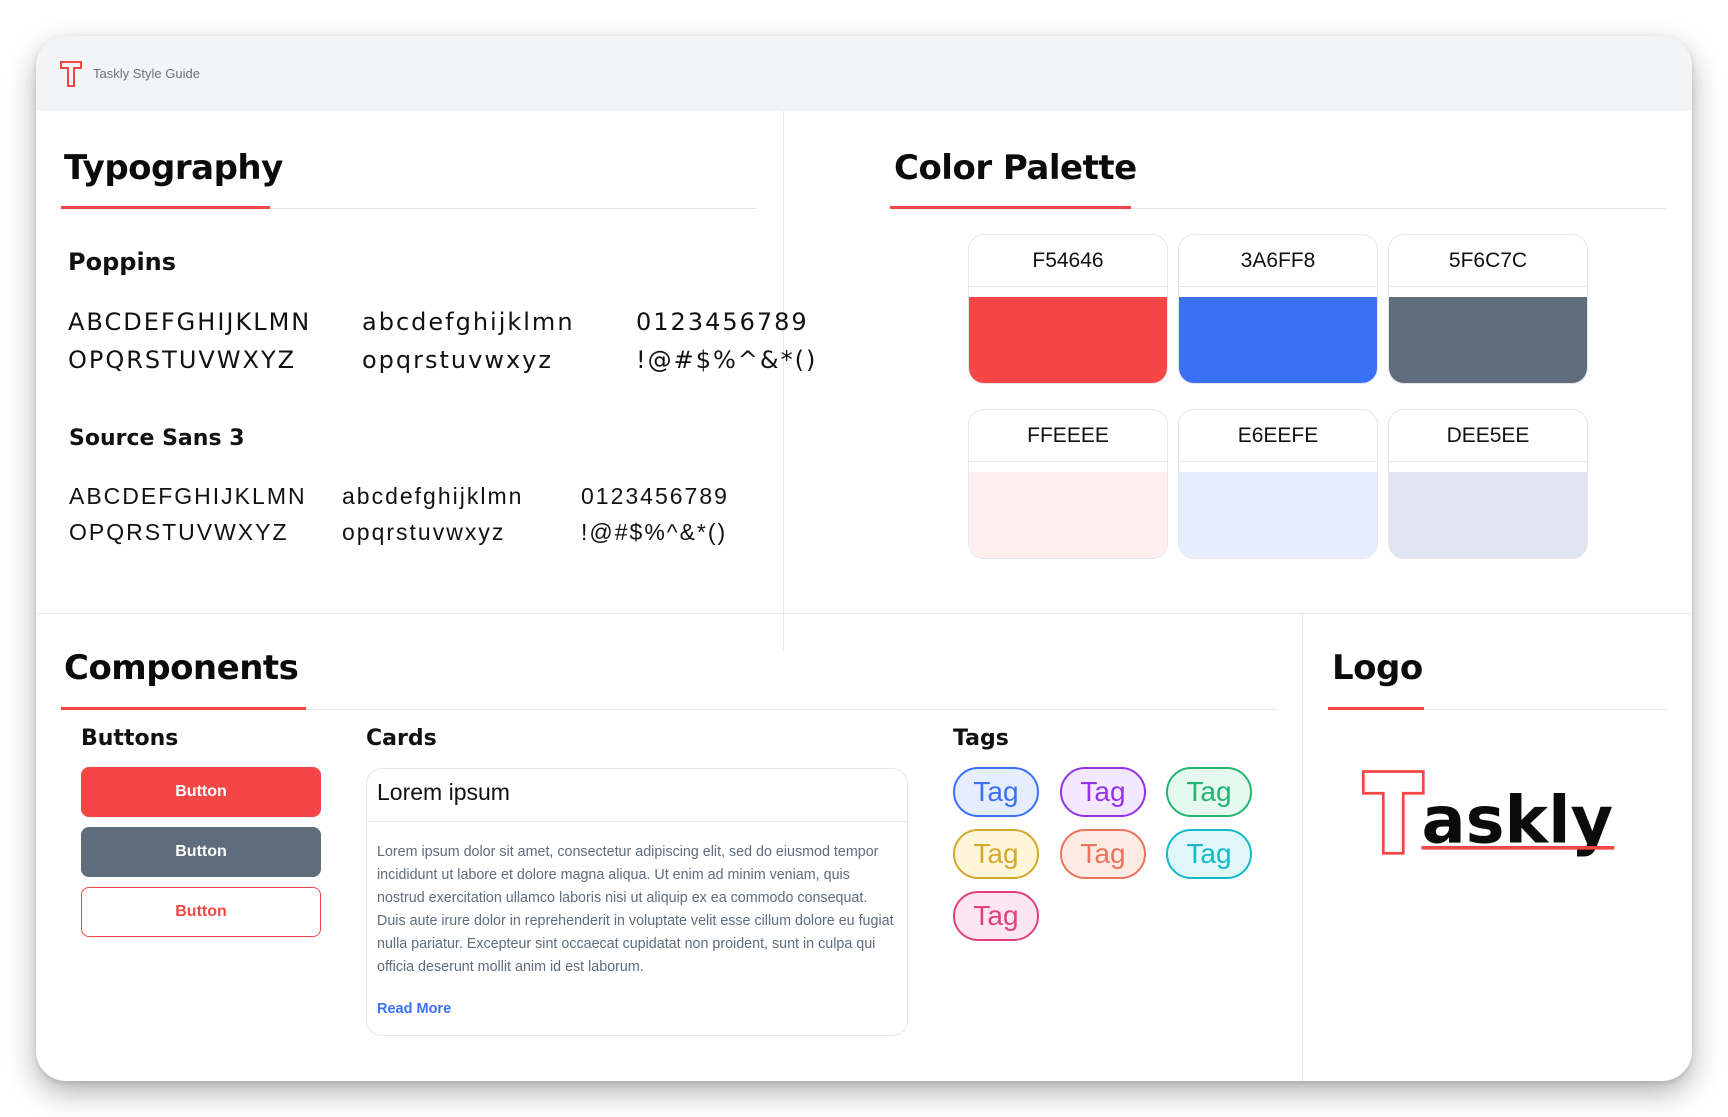 This screenshot has height=1117, width=1728. I want to click on source-lowercase: abcdefghijklmn opqrstuvwxyz, so click(433, 514).